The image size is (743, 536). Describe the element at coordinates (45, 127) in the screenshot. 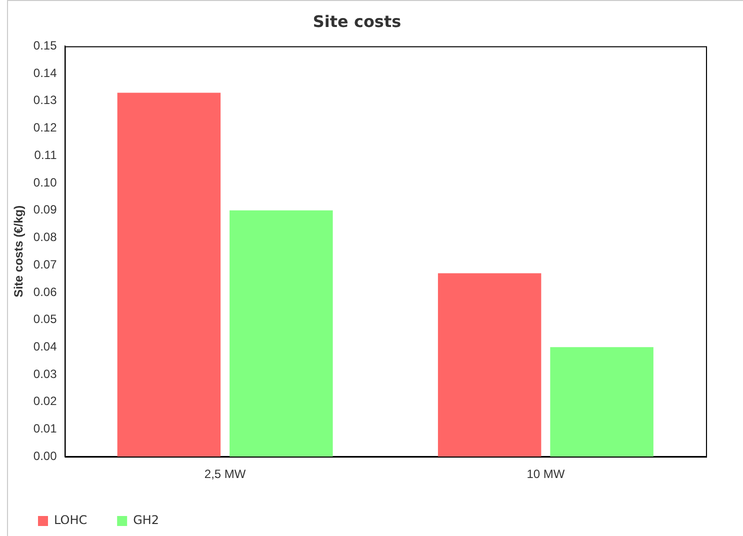

I see `y-tick-label: 0.12` at that location.